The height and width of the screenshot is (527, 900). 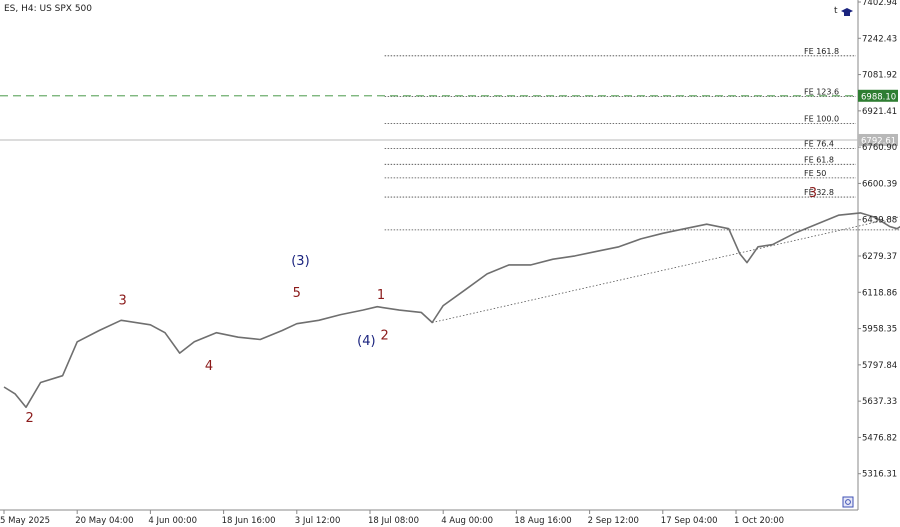 I want to click on x-tick-label: 1 Oct 20:00, so click(x=759, y=521).